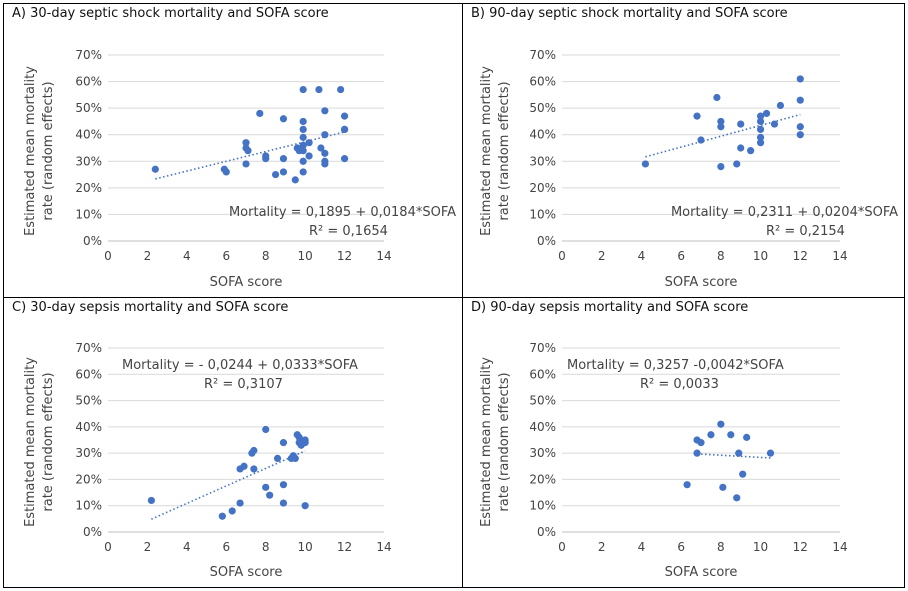 This screenshot has height=591, width=908. I want to click on r-squared-label: R² = 0,1654, so click(348, 231).